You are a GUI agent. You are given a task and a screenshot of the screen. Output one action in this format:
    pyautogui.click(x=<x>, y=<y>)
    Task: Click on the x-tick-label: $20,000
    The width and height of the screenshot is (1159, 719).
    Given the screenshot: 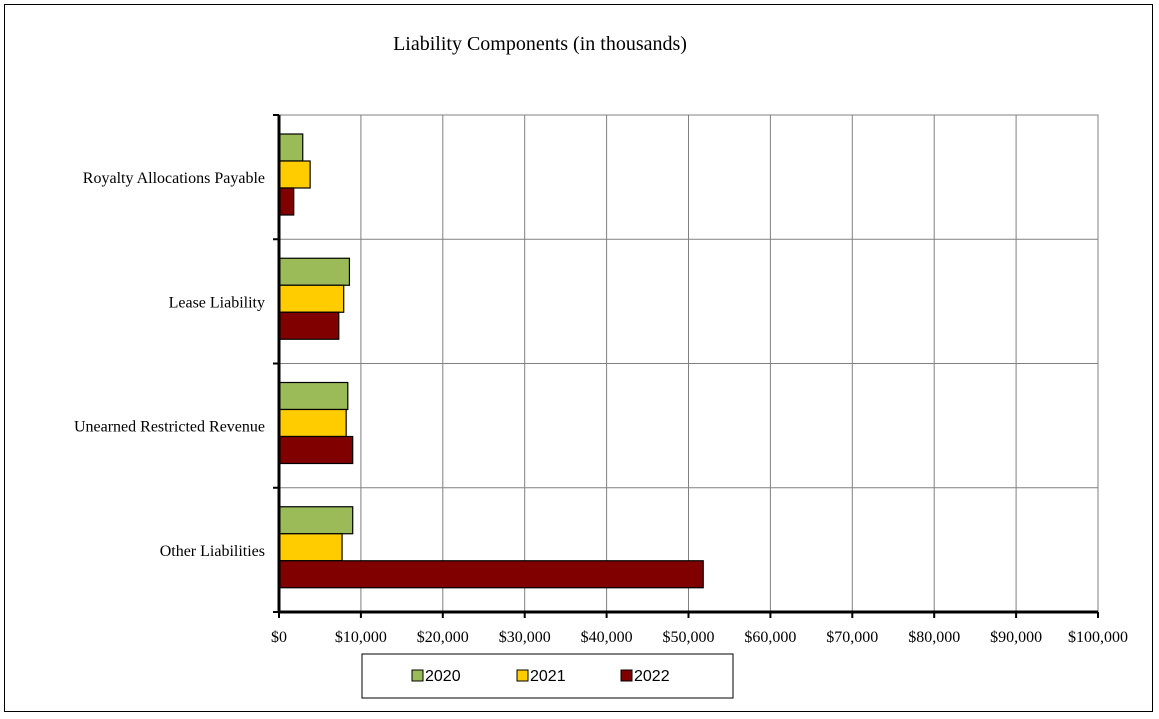 What is the action you would take?
    pyautogui.click(x=443, y=637)
    